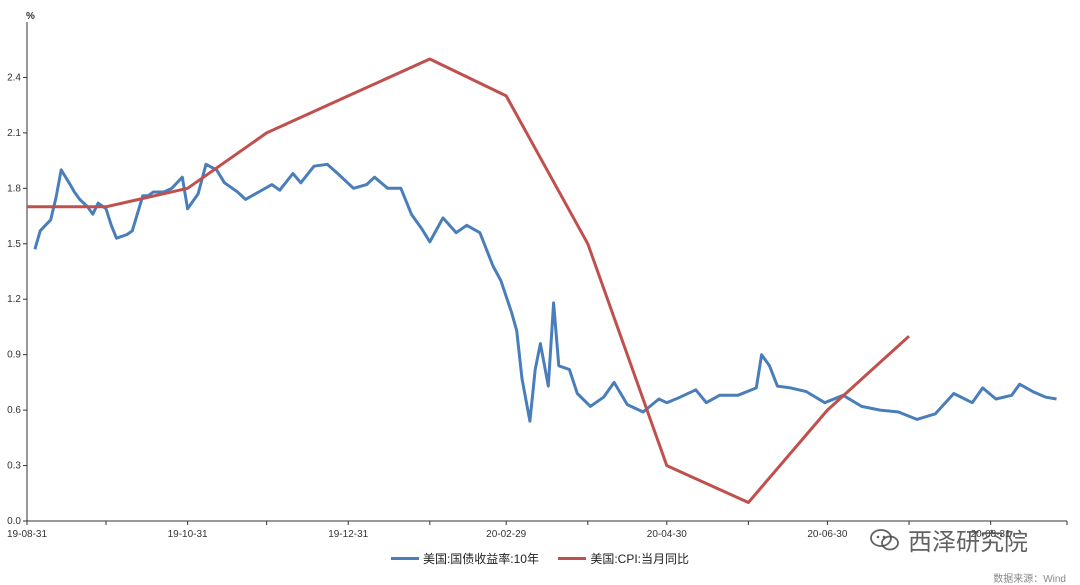 This screenshot has height=585, width=1080. Describe the element at coordinates (1029, 579) in the screenshot. I see `source-note: 数据来源：Wind` at that location.